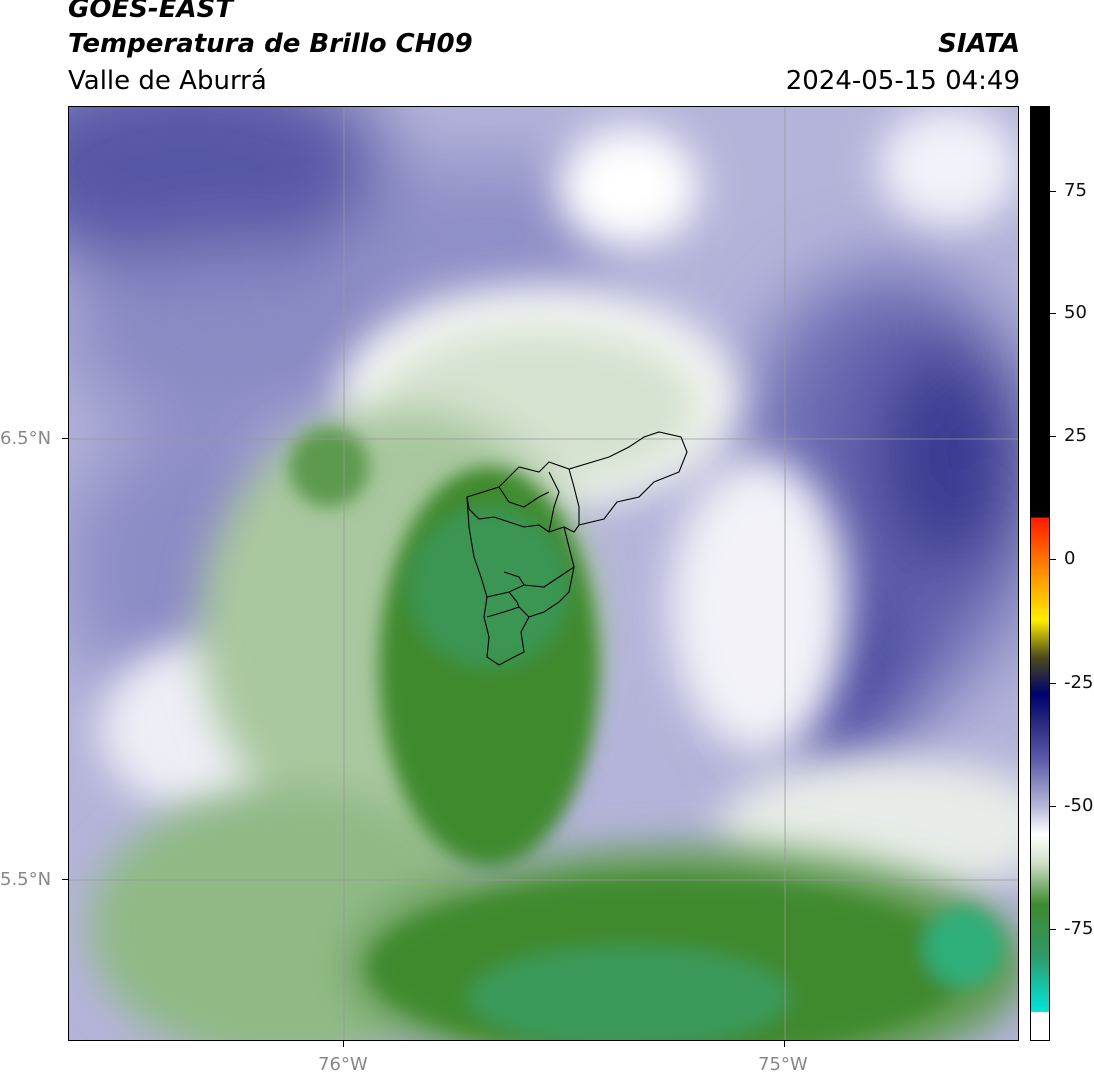 This screenshot has width=1094, height=1078. Describe the element at coordinates (948, 167) in the screenshot. I see `clear-patch-ne` at that location.